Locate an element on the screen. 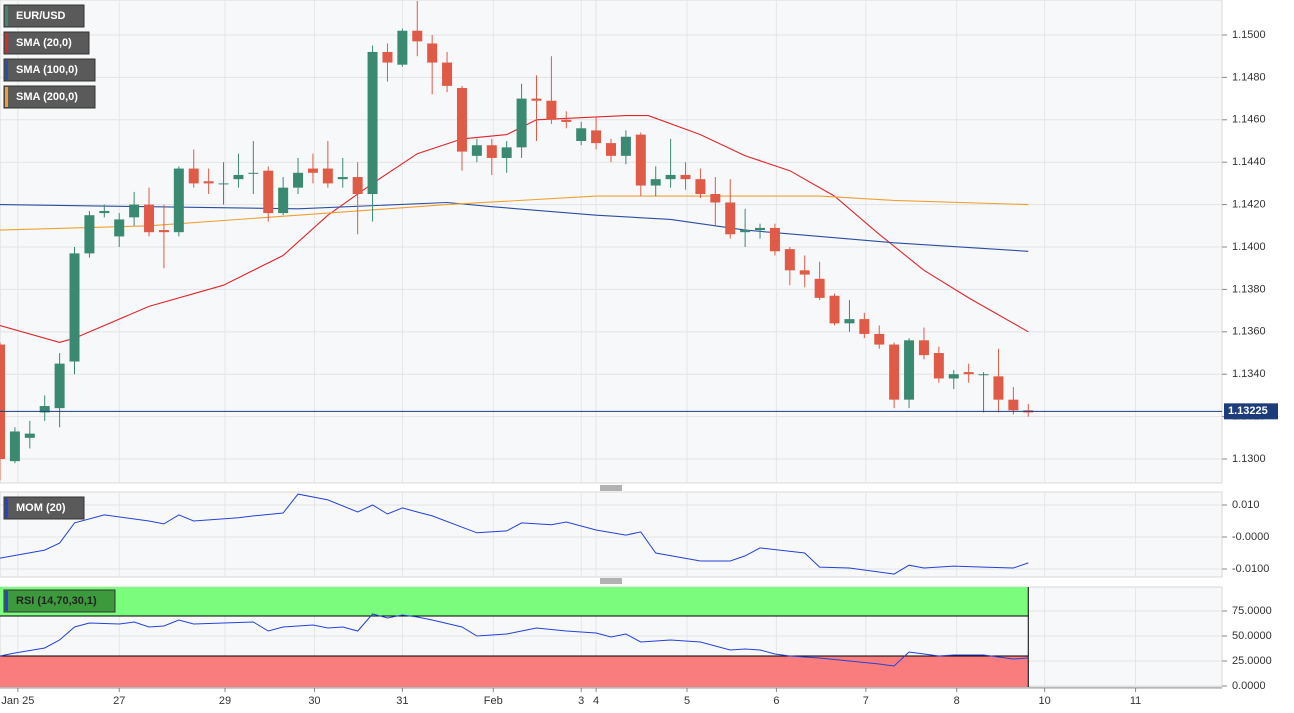 Image resolution: width=1294 pixels, height=713 pixels. x-tick-label: Jan 25 is located at coordinates (17, 701).